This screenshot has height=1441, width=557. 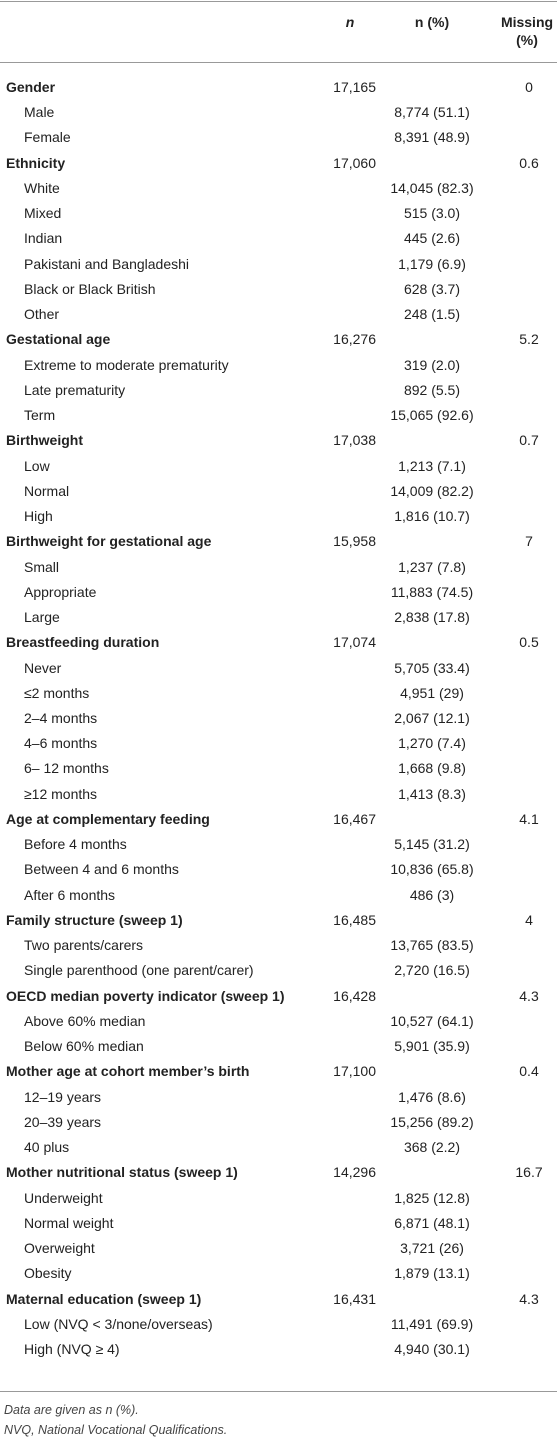 What do you see at coordinates (432, 1020) in the screenshot?
I see `item-n-pct: 10,527 (64.1)` at bounding box center [432, 1020].